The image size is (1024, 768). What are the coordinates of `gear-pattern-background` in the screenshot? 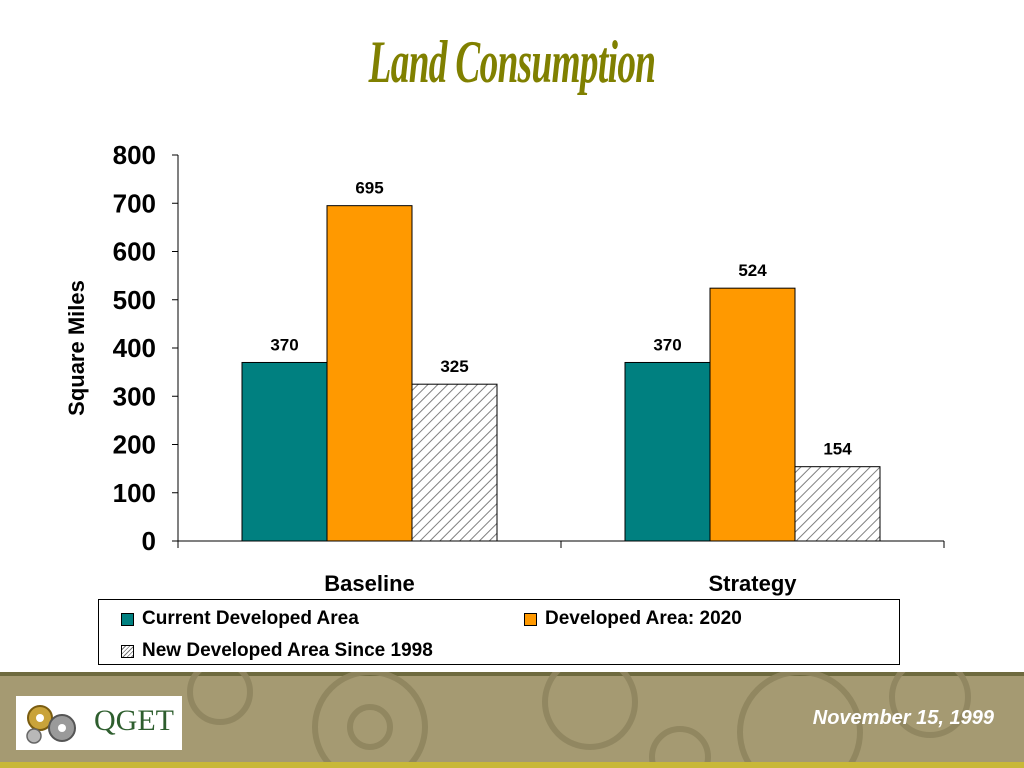 It's located at (579, 720).